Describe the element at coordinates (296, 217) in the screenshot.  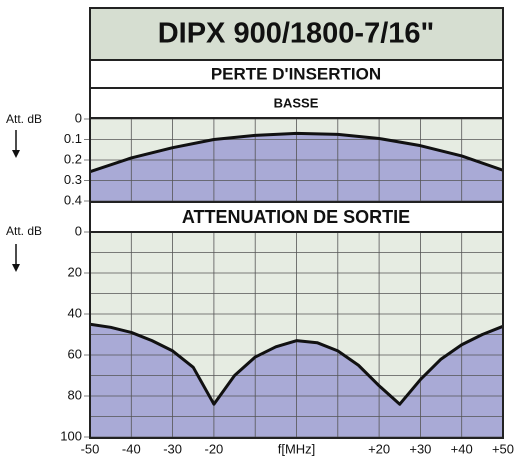
I see `section-title: ATTENUATION DE SORTIE` at that location.